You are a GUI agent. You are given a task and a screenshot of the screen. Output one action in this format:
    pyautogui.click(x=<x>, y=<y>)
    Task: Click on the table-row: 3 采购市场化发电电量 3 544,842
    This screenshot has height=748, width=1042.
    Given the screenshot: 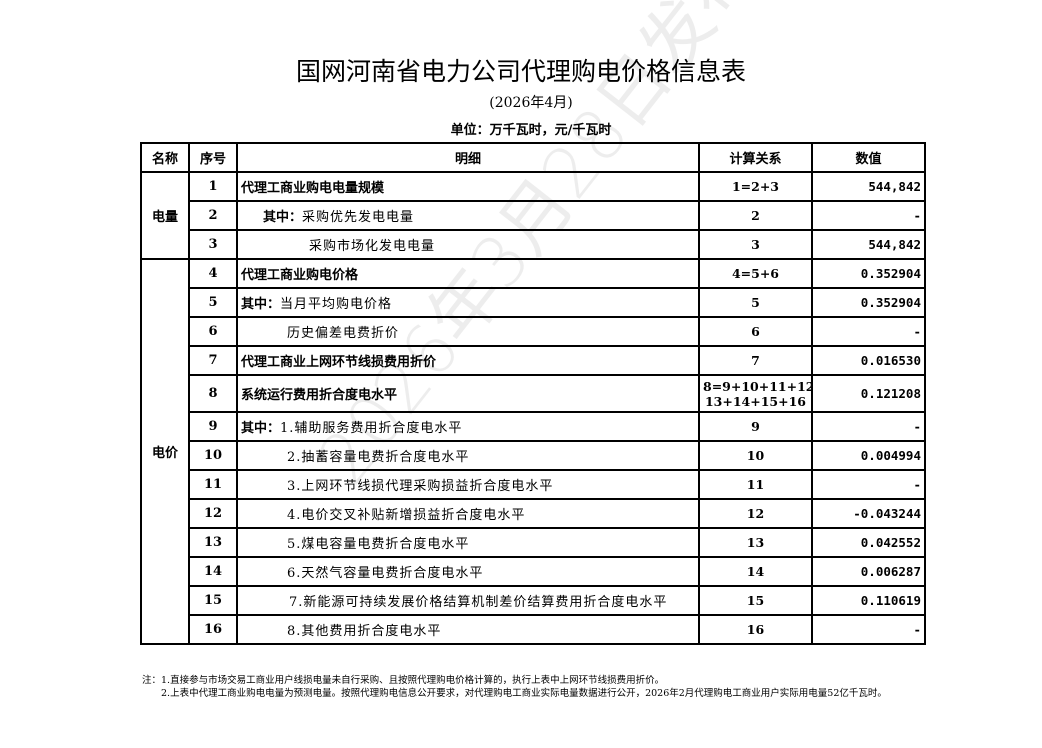 What is the action you would take?
    pyautogui.click(x=533, y=244)
    